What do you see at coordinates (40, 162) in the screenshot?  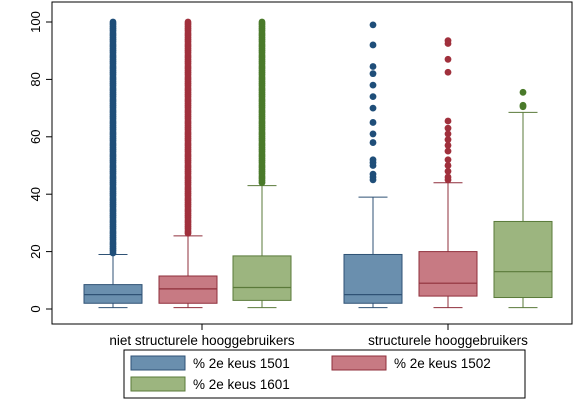 I see `y-axis: 0 20 40 60 80 100` at bounding box center [40, 162].